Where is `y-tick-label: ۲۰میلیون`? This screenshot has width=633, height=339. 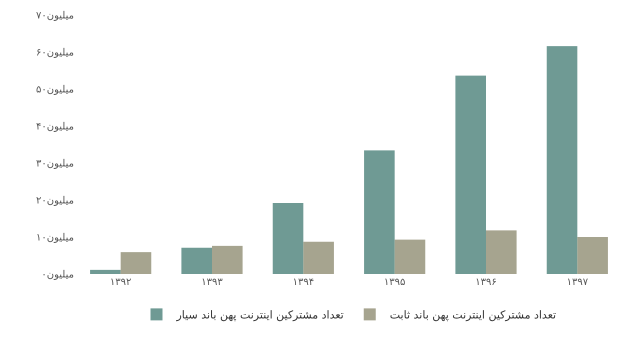 y-tick-label: ۲۰میلیون is located at coordinates (55, 201).